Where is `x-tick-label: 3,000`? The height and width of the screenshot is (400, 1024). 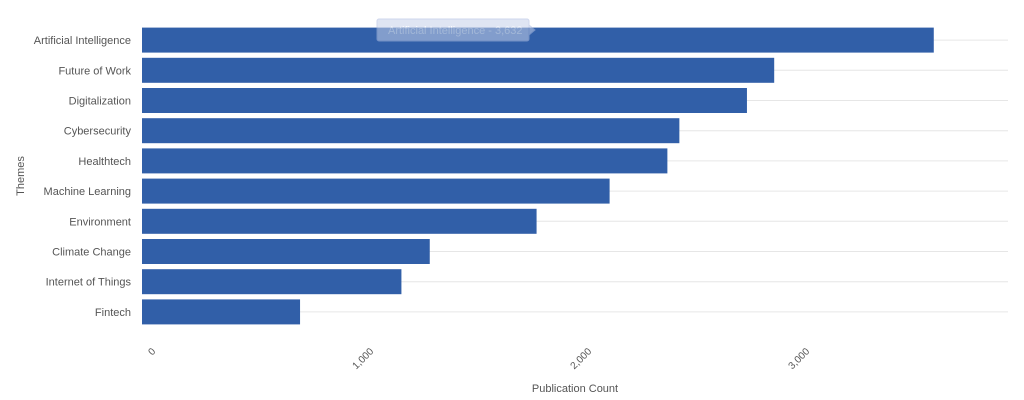 x-tick-label: 3,000 is located at coordinates (800, 359).